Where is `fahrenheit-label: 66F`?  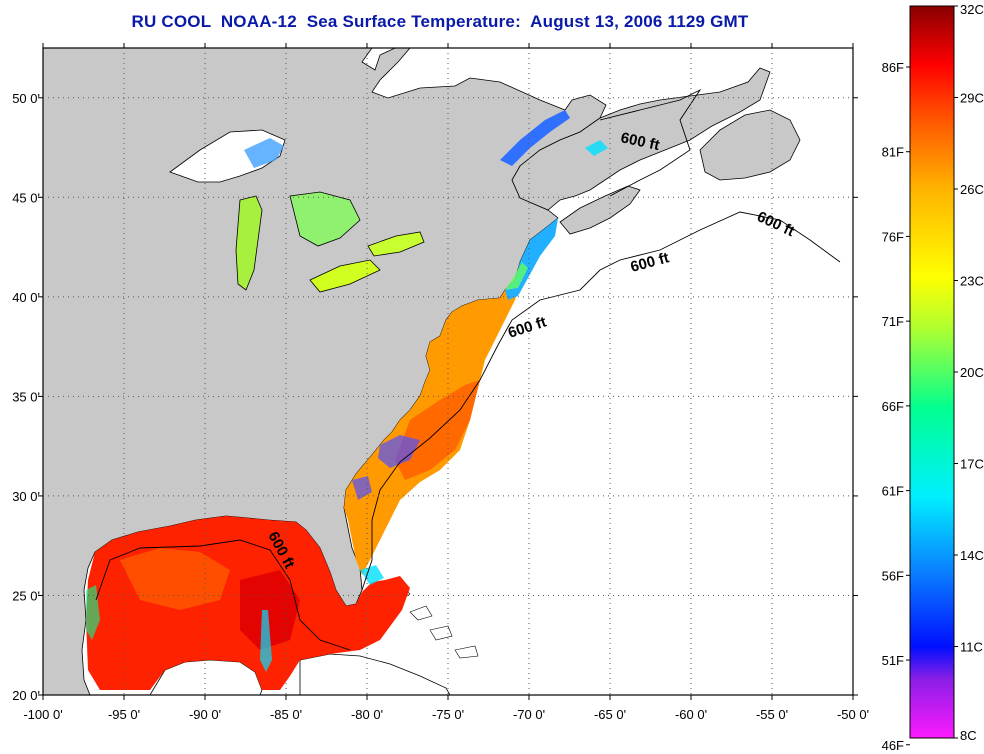
fahrenheit-label: 66F is located at coordinates (893, 406).